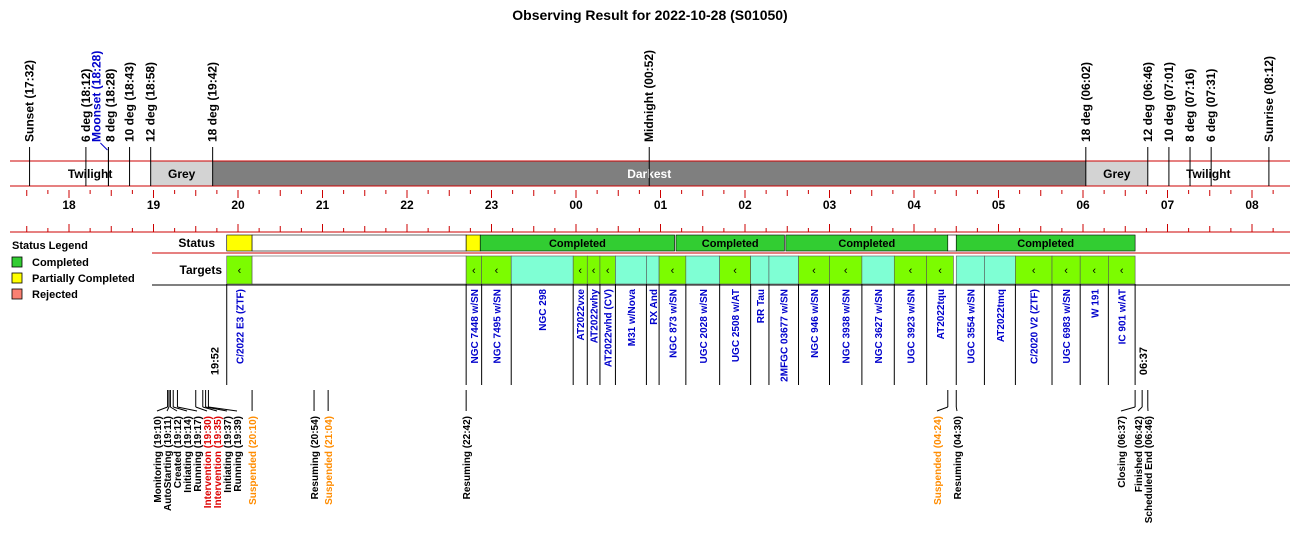  What do you see at coordinates (110, 105) in the screenshot?
I see `marker-label-3: 8 deg (18:28)` at bounding box center [110, 105].